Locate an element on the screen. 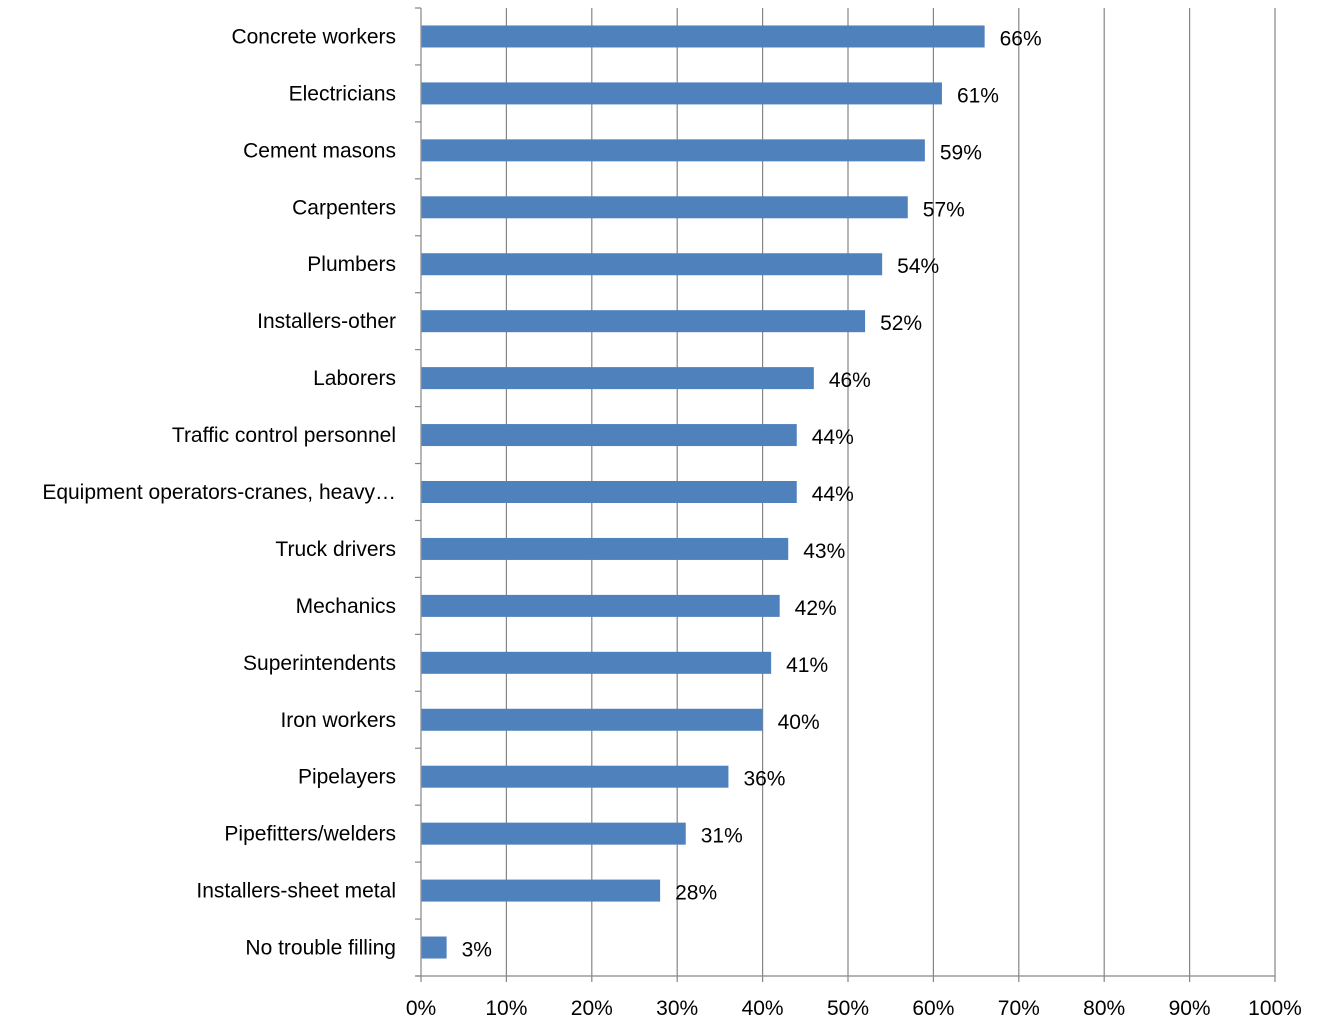  category-label: Truck drivers is located at coordinates (335, 549).